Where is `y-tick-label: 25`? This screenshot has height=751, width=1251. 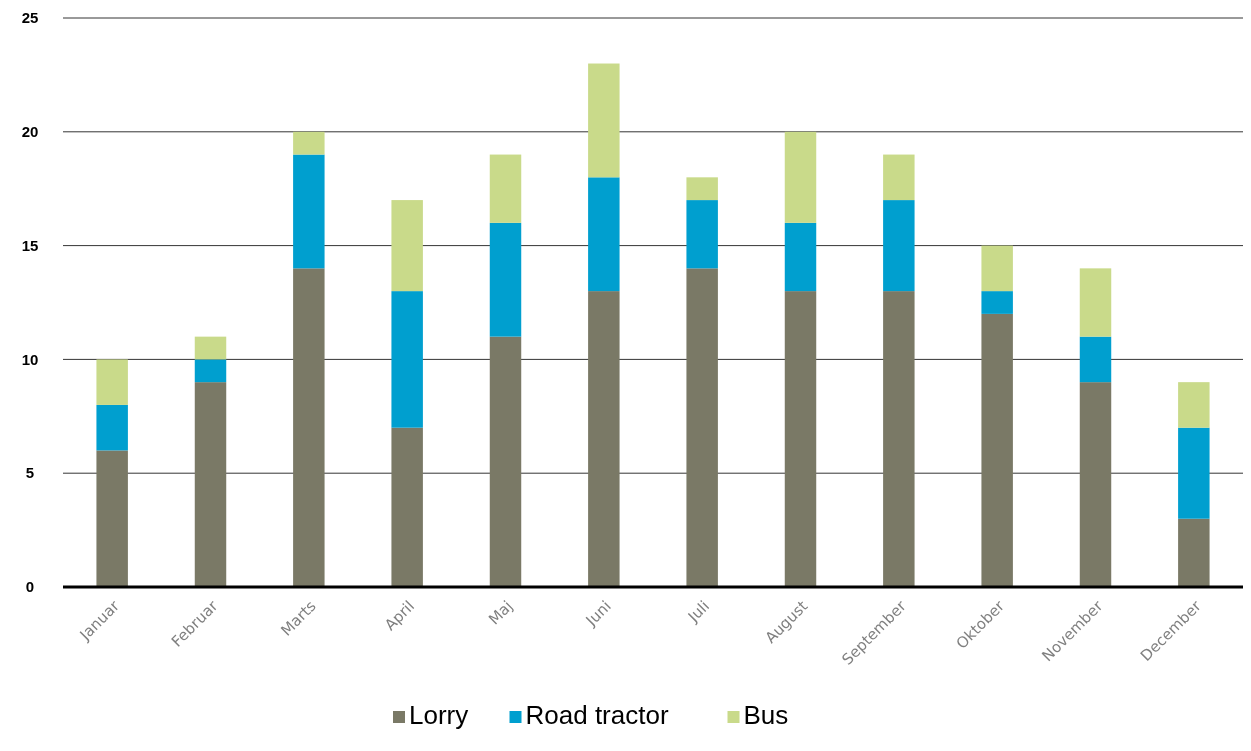 y-tick-label: 25 is located at coordinates (30, 18).